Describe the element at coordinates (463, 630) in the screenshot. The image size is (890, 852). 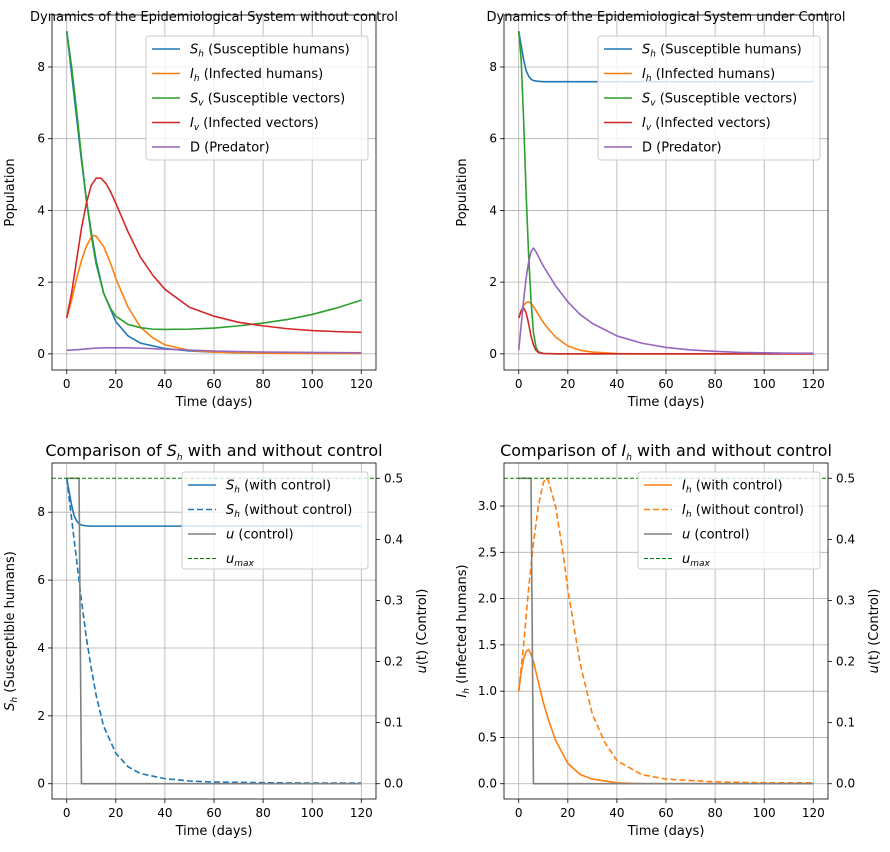
I see `y-axis-label: Ih (Infected humans)` at that location.